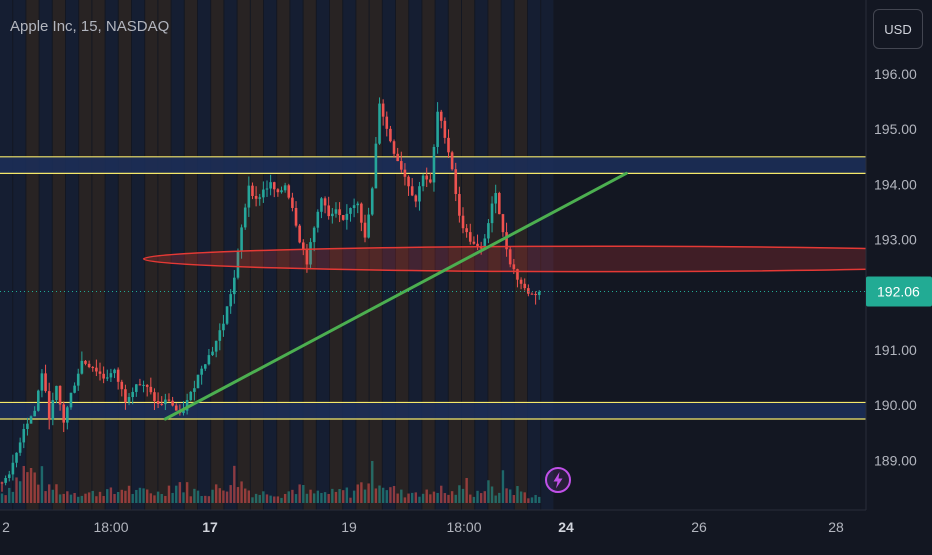  I want to click on time-tick-label: 2, so click(6, 527).